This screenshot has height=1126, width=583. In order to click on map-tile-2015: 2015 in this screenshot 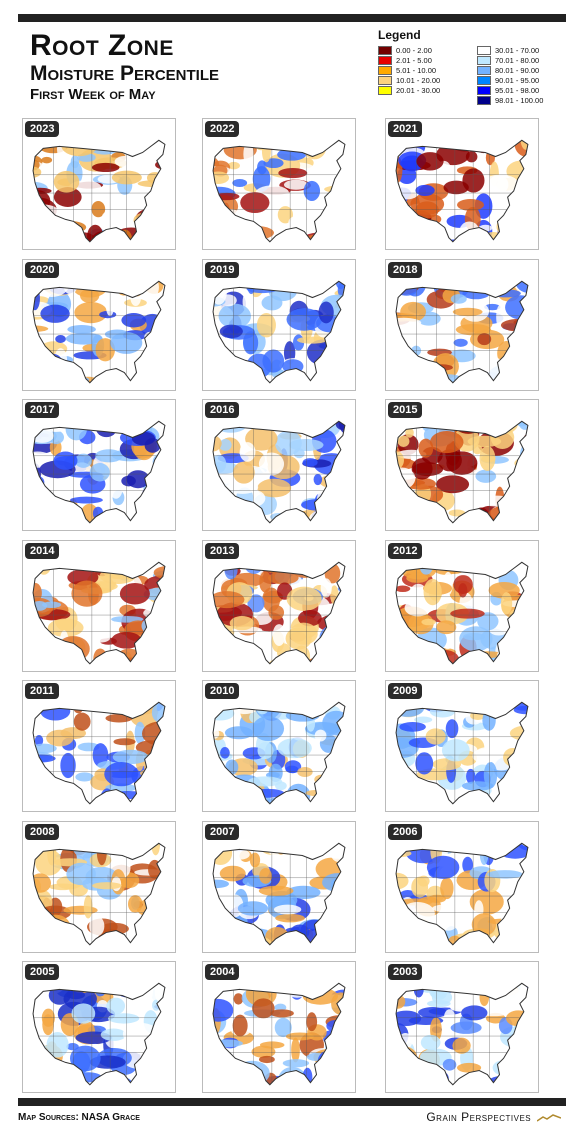, I will do `click(462, 465)`.